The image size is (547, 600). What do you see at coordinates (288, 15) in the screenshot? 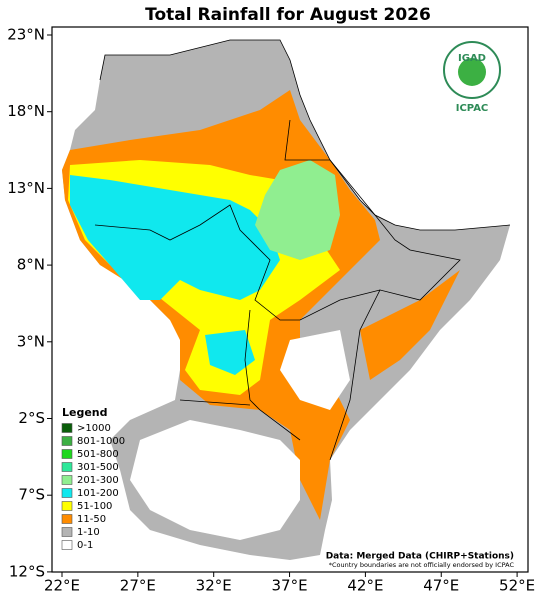
I see `map-title: Total Rainfall for August 2026` at bounding box center [288, 15].